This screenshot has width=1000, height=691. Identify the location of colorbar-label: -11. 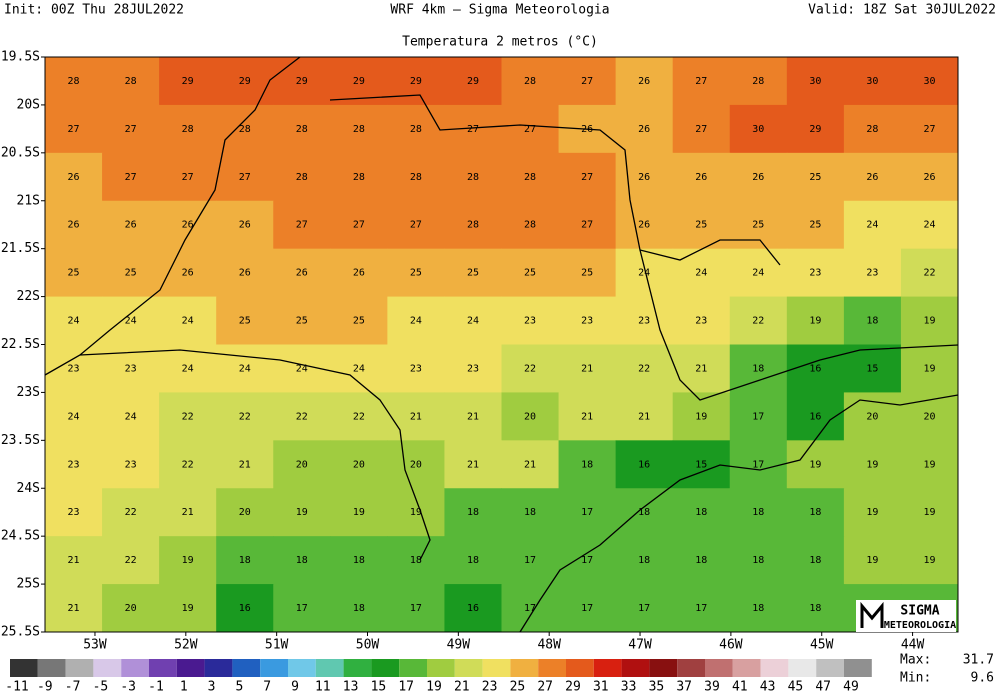
(16, 685).